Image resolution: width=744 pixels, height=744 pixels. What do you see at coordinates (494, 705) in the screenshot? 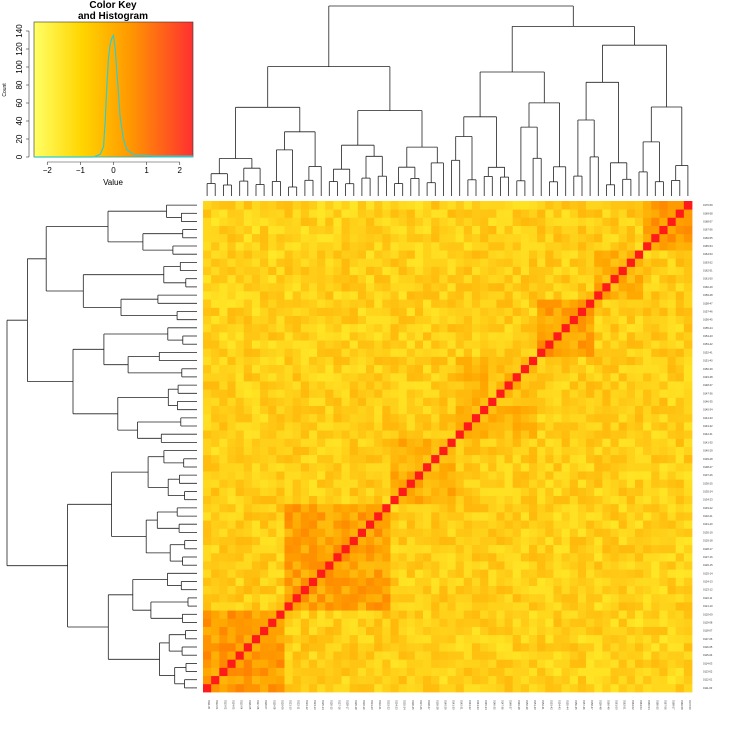
I see `column-label: 0146-35` at bounding box center [494, 705].